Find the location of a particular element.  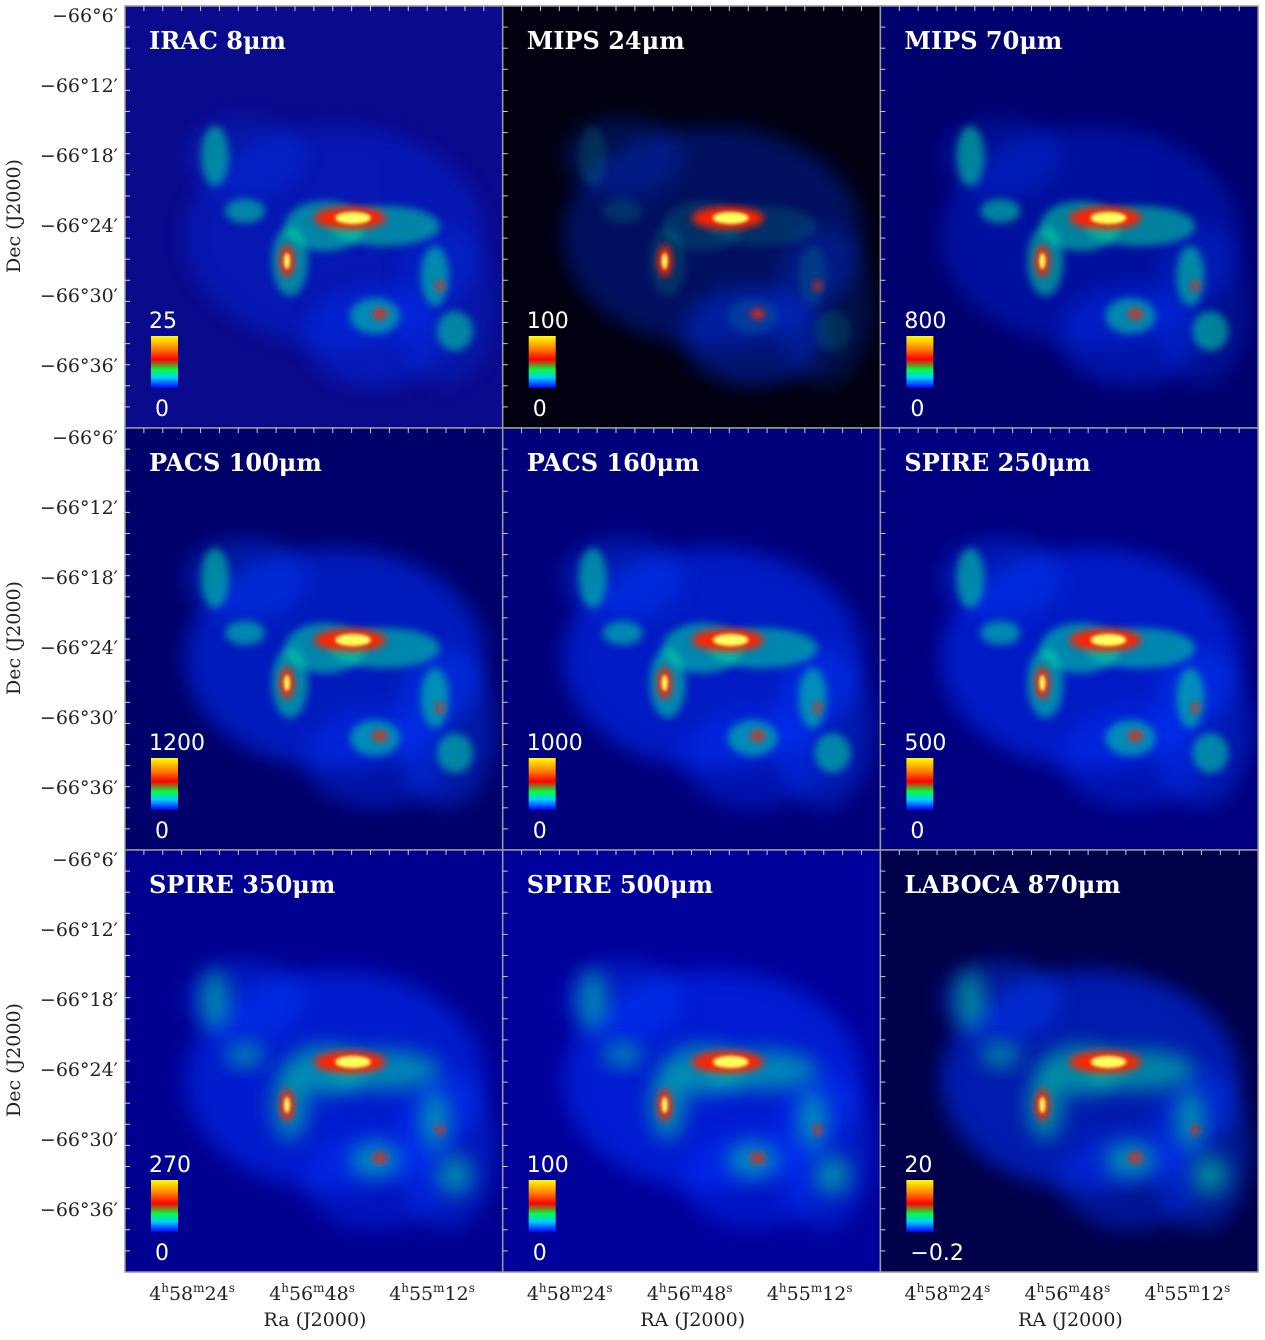

number: 48 is located at coordinates (337, 1294).